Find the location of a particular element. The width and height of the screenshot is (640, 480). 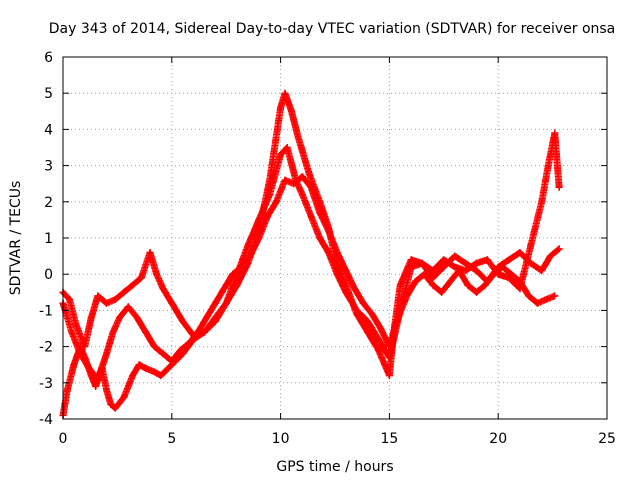

x-axis-label: GPS time / hours is located at coordinates (334, 467).